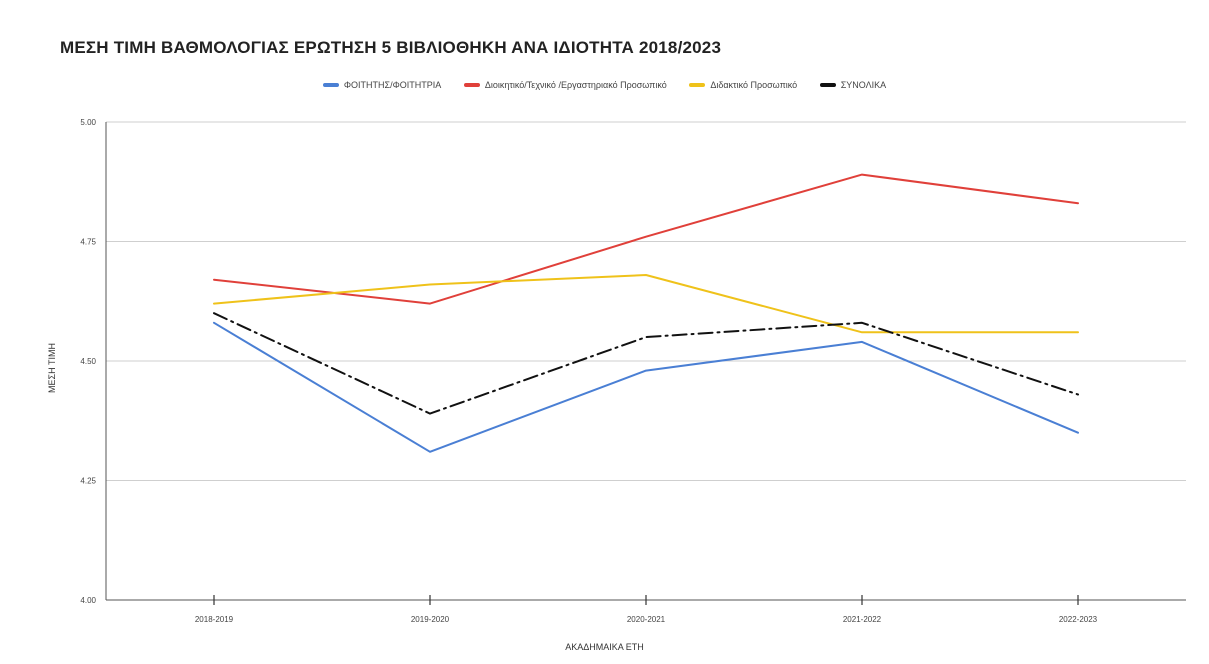 This screenshot has height=664, width=1209. Describe the element at coordinates (88, 481) in the screenshot. I see `y-tick-label: 4.25` at that location.